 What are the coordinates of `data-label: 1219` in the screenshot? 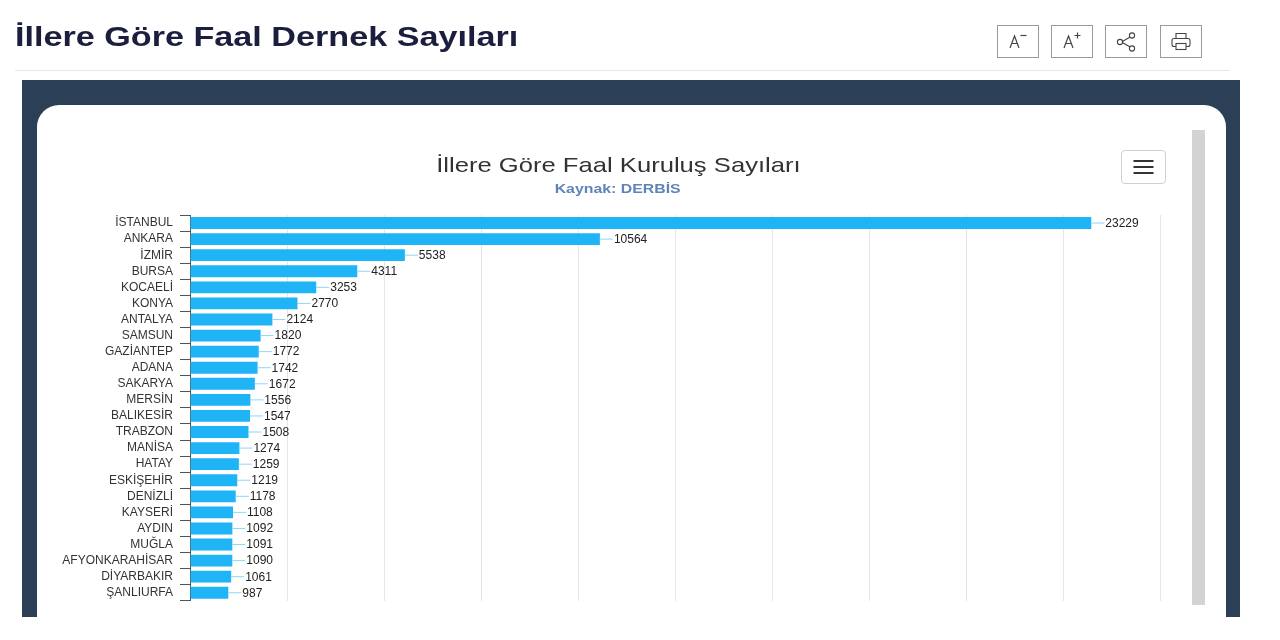 It's located at (265, 480).